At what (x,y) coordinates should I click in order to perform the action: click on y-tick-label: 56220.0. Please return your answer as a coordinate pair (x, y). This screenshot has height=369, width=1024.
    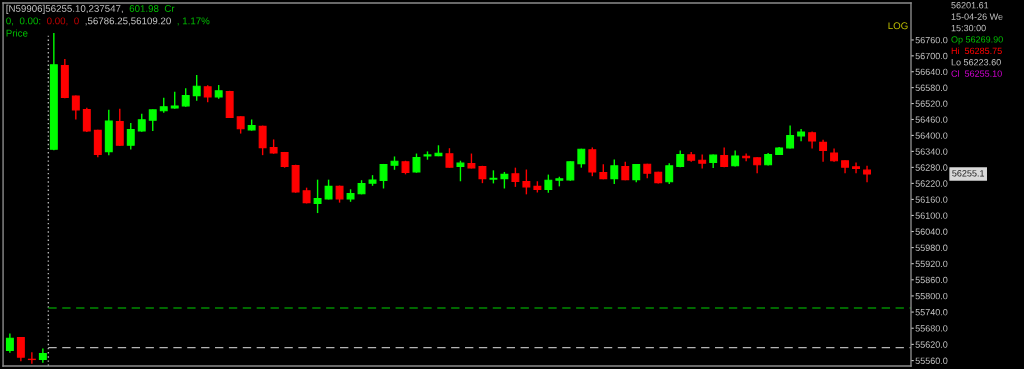
    Looking at the image, I should click on (931, 183).